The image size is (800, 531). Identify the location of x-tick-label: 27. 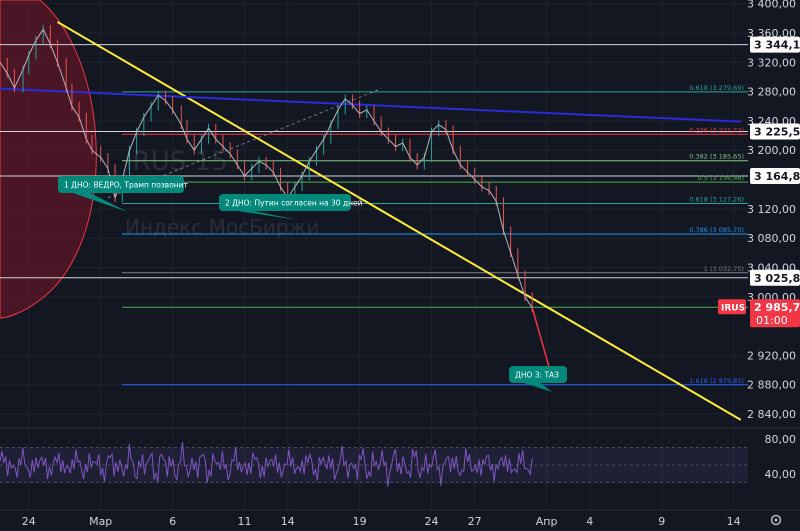
(475, 521).